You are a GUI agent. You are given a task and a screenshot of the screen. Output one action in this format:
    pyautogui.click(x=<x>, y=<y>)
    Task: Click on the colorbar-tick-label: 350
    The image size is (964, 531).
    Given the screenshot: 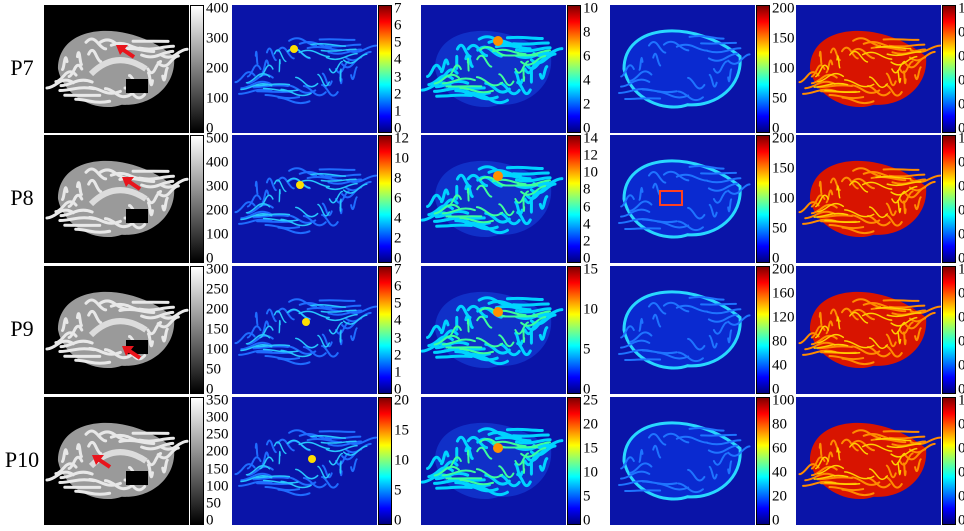 What is the action you would take?
    pyautogui.click(x=217, y=400)
    